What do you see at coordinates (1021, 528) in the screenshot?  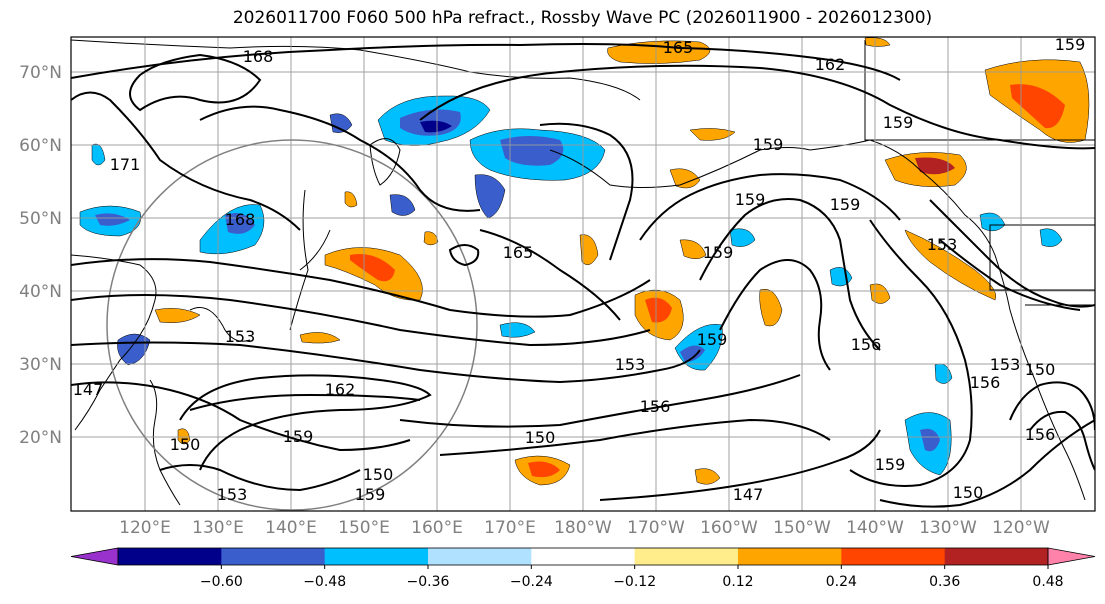 I see `lon-label: 120°W` at bounding box center [1021, 528].